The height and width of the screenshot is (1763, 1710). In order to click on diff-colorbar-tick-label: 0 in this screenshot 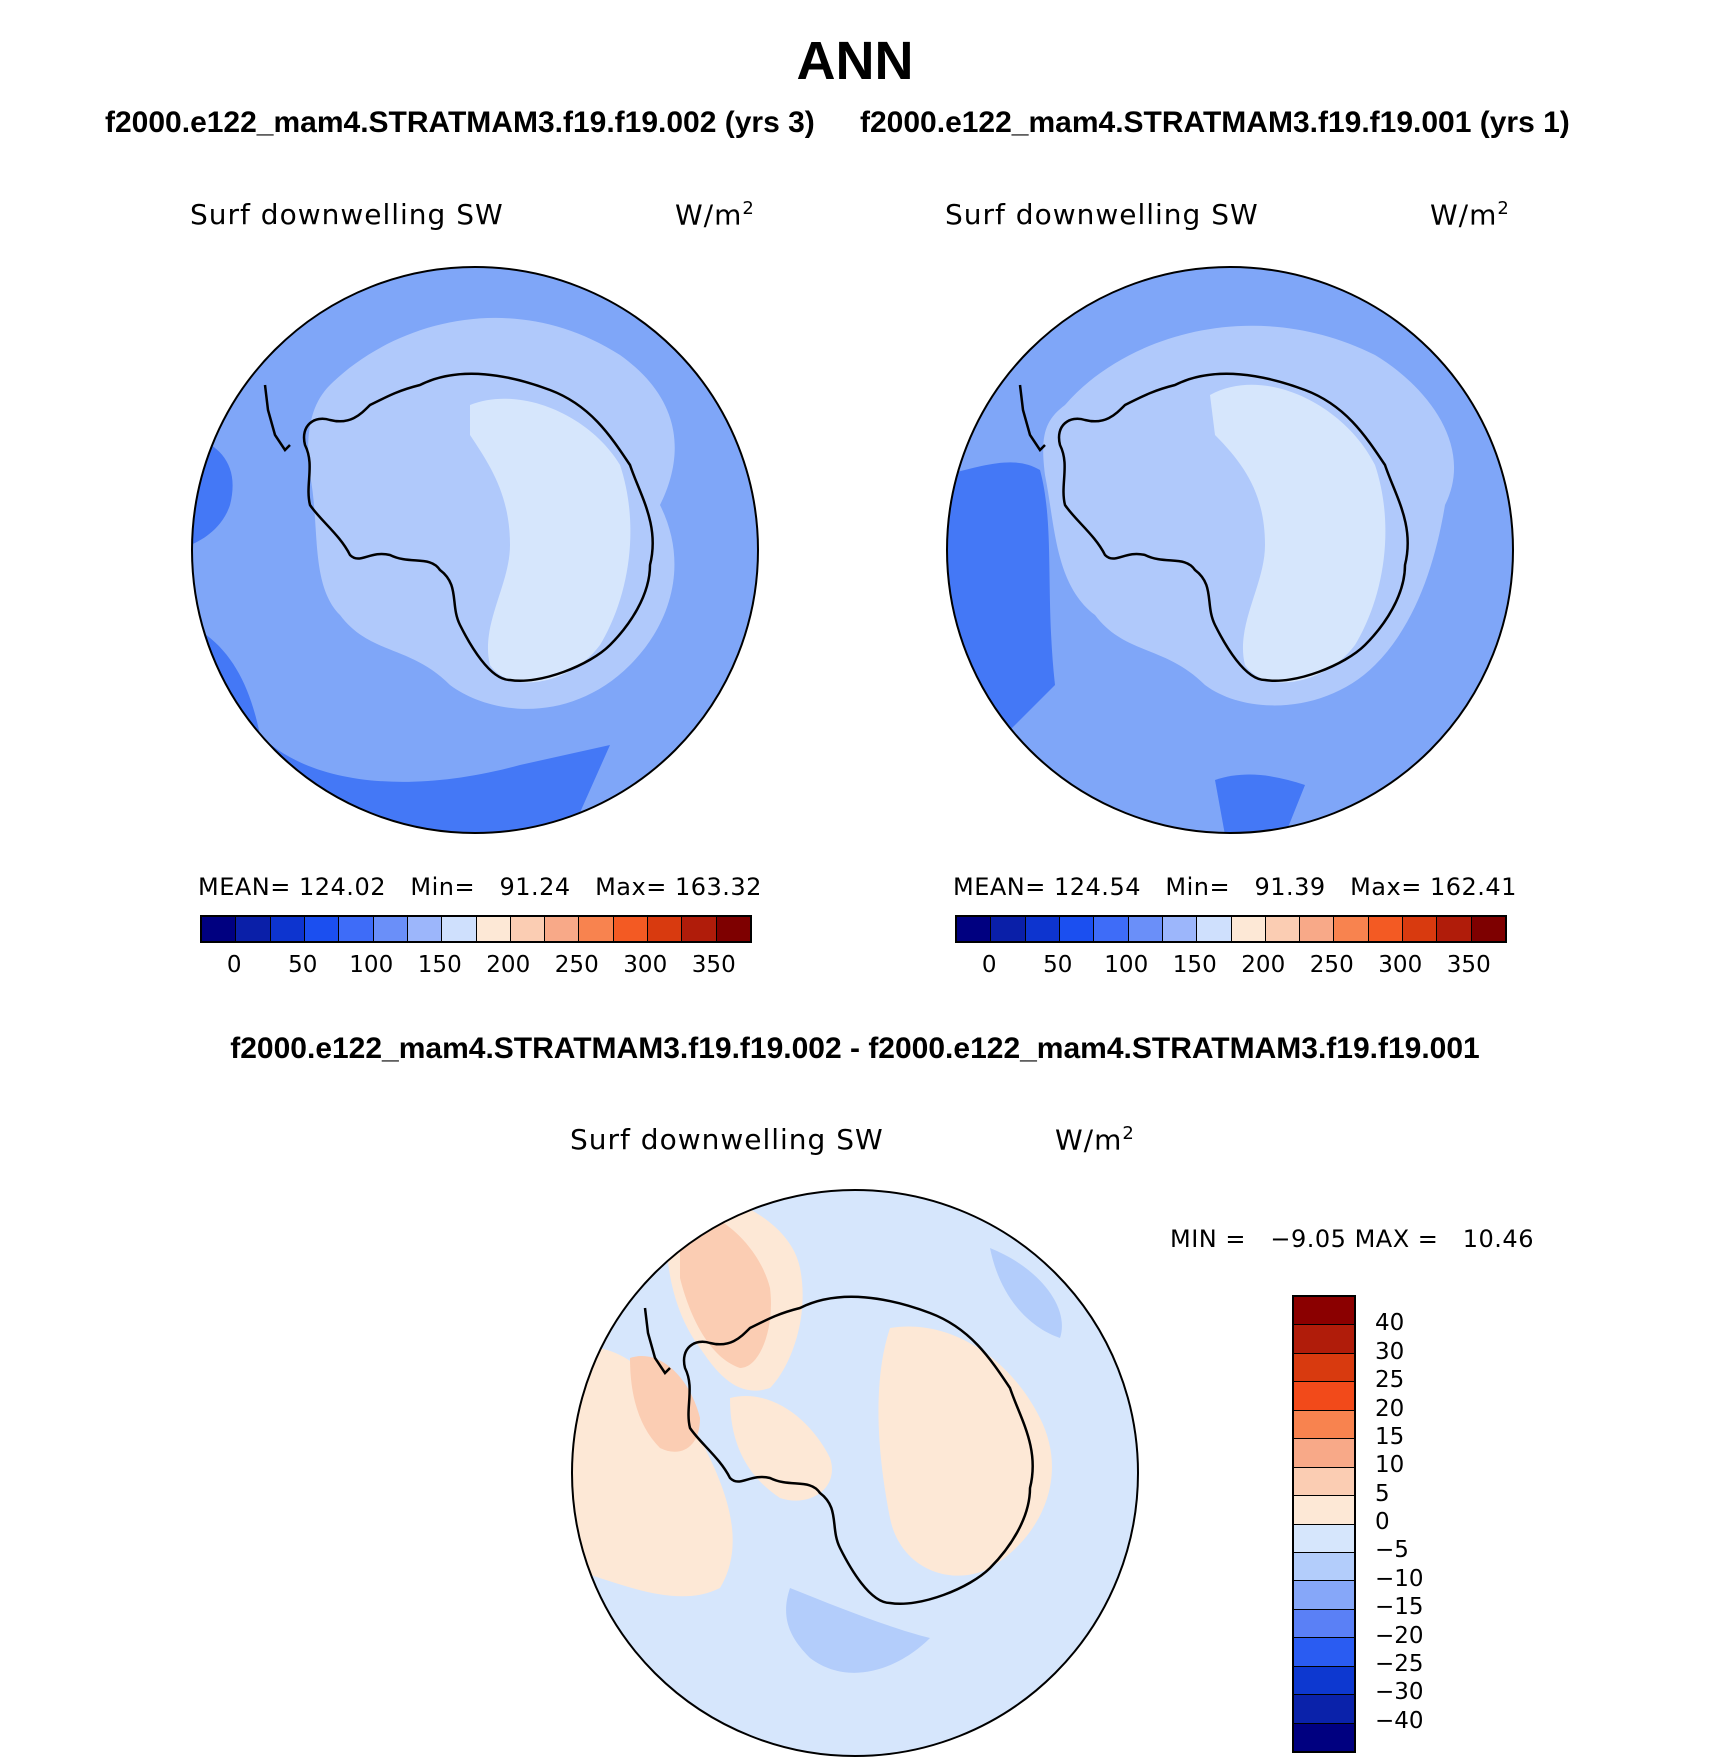, I will do `click(1382, 1522)`.